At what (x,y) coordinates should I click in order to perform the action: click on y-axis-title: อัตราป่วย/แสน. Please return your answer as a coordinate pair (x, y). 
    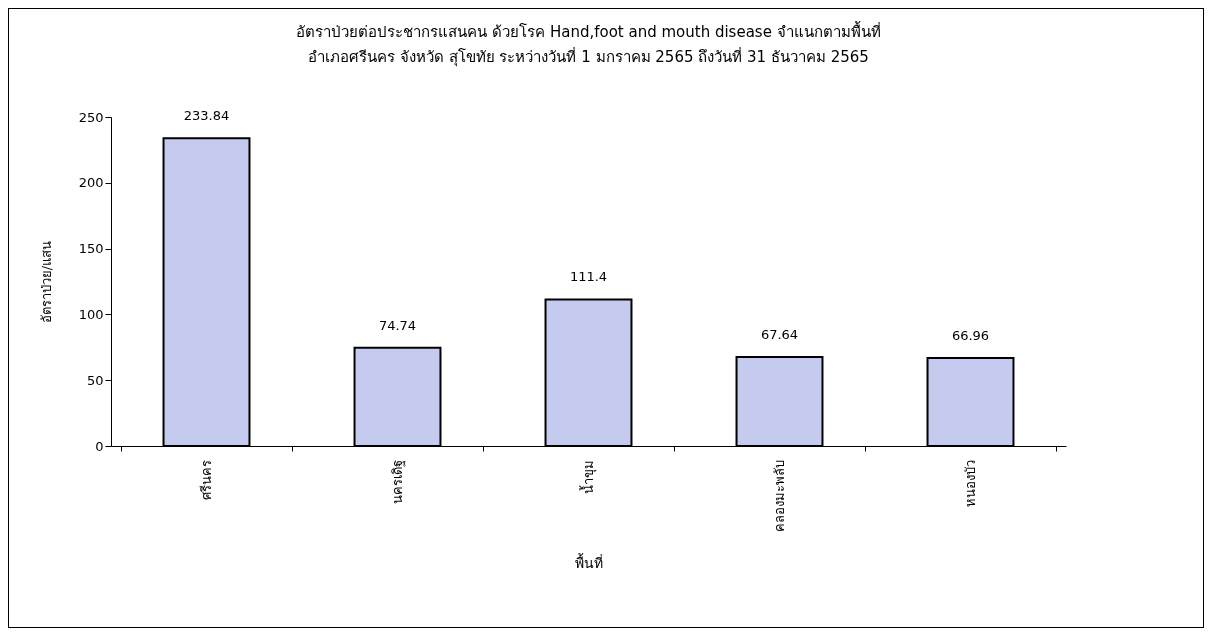
    Looking at the image, I should click on (46, 282).